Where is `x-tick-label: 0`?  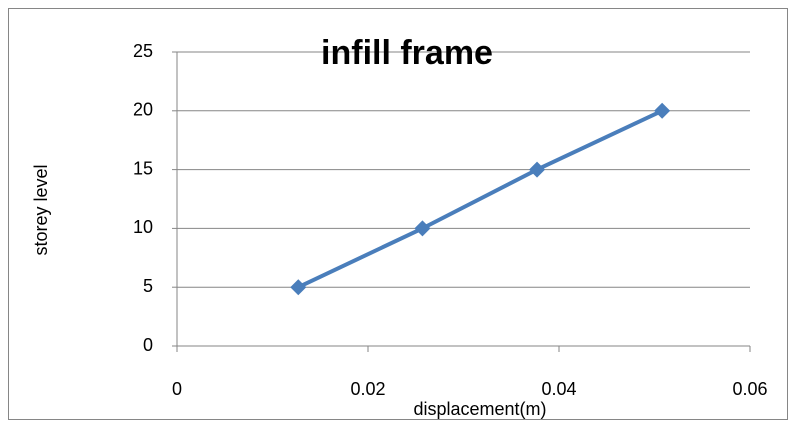
x-tick-label: 0 is located at coordinates (177, 389).